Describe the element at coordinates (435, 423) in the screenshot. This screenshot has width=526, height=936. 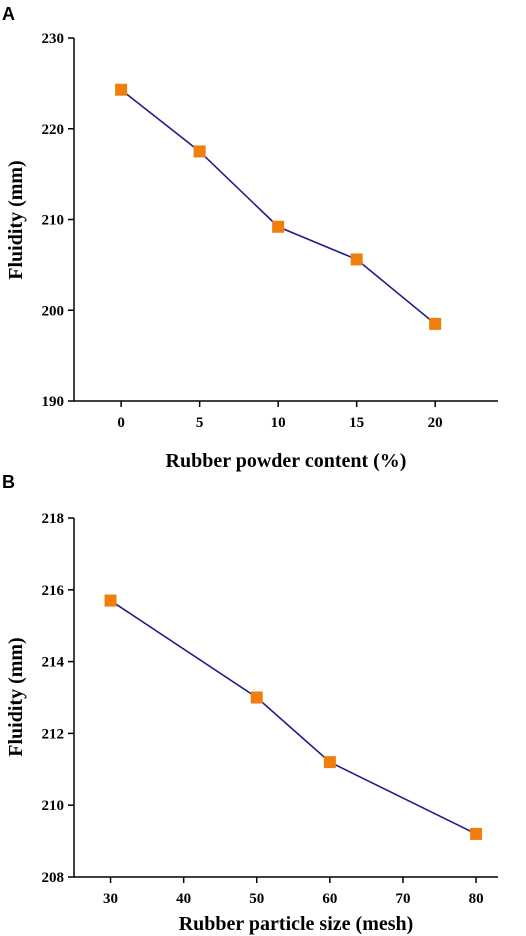
I see `panel-a-x-tick-label: 20` at that location.